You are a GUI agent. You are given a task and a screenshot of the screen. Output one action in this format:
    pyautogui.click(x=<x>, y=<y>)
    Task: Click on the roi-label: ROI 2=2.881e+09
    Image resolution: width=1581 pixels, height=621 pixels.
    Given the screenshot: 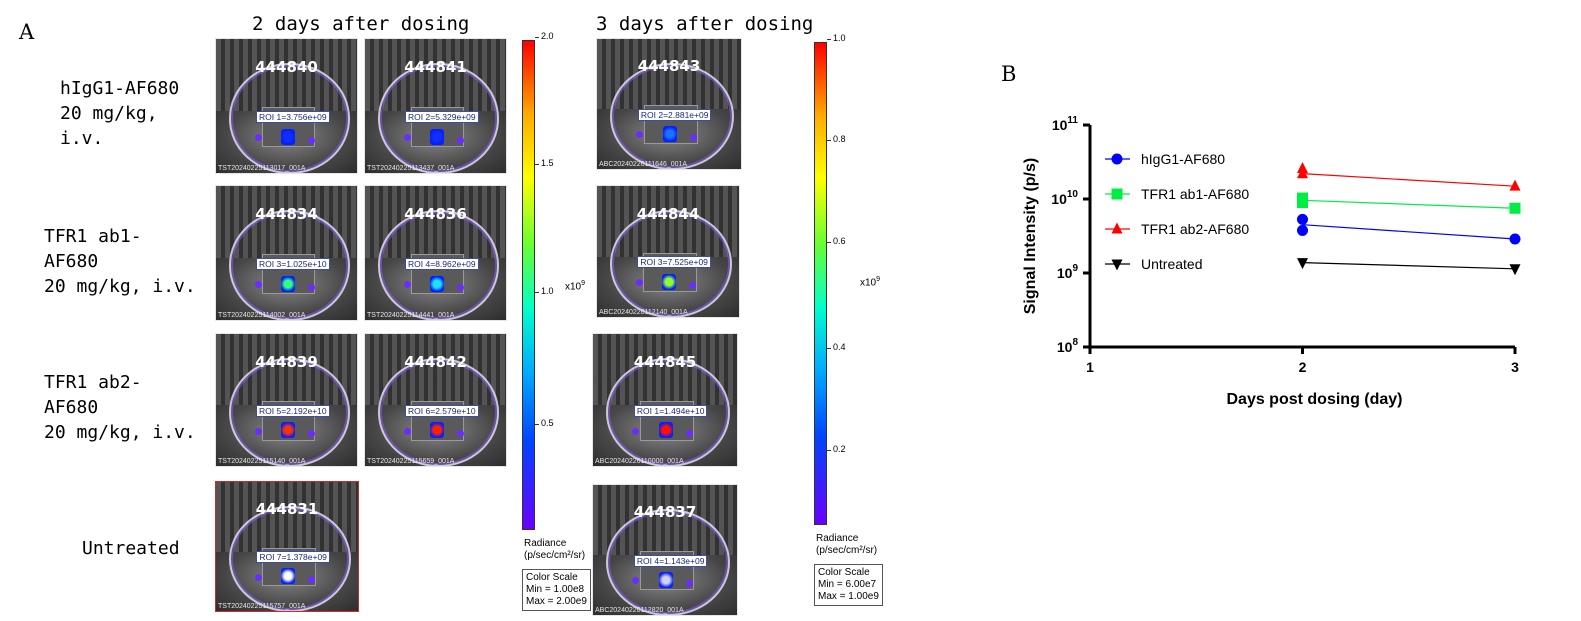 What is the action you would take?
    pyautogui.click(x=674, y=114)
    